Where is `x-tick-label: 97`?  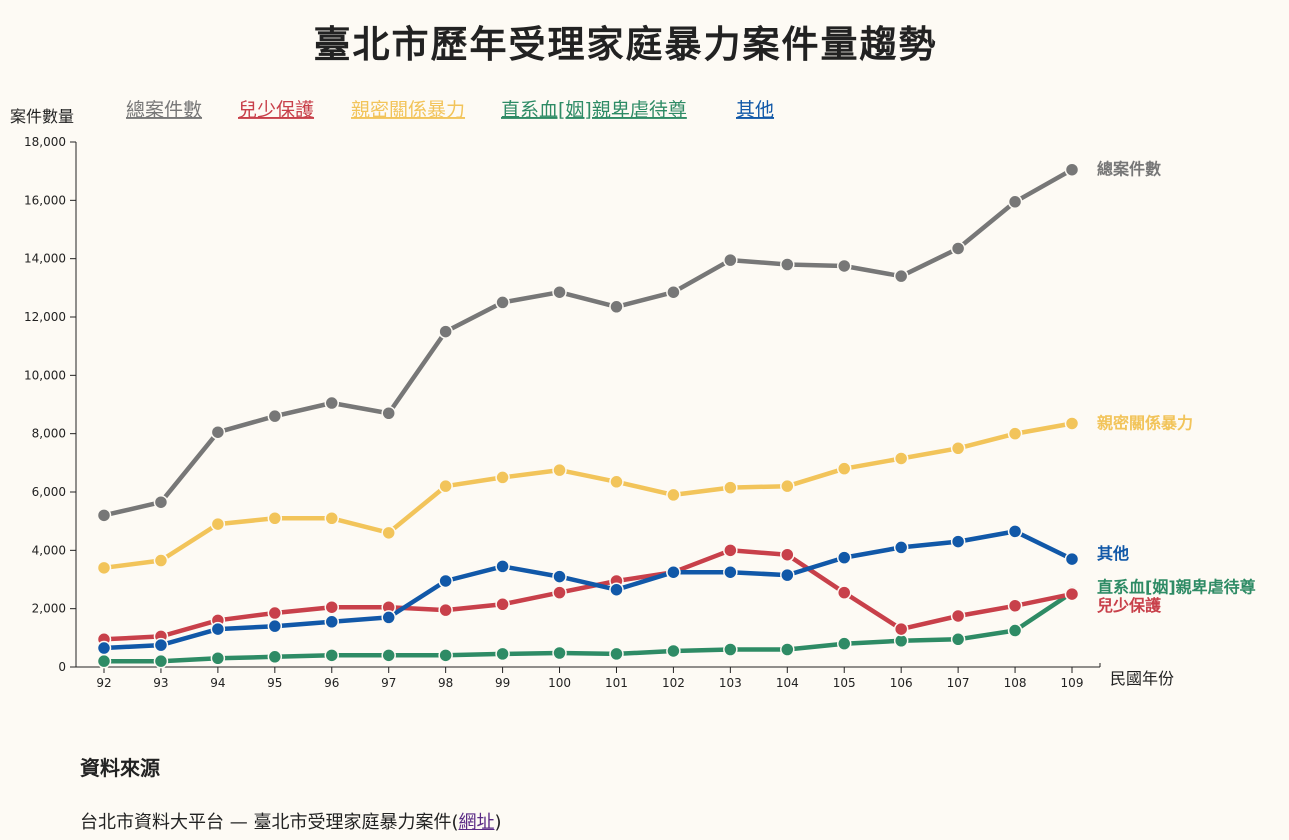
x-tick-label: 97 is located at coordinates (388, 683).